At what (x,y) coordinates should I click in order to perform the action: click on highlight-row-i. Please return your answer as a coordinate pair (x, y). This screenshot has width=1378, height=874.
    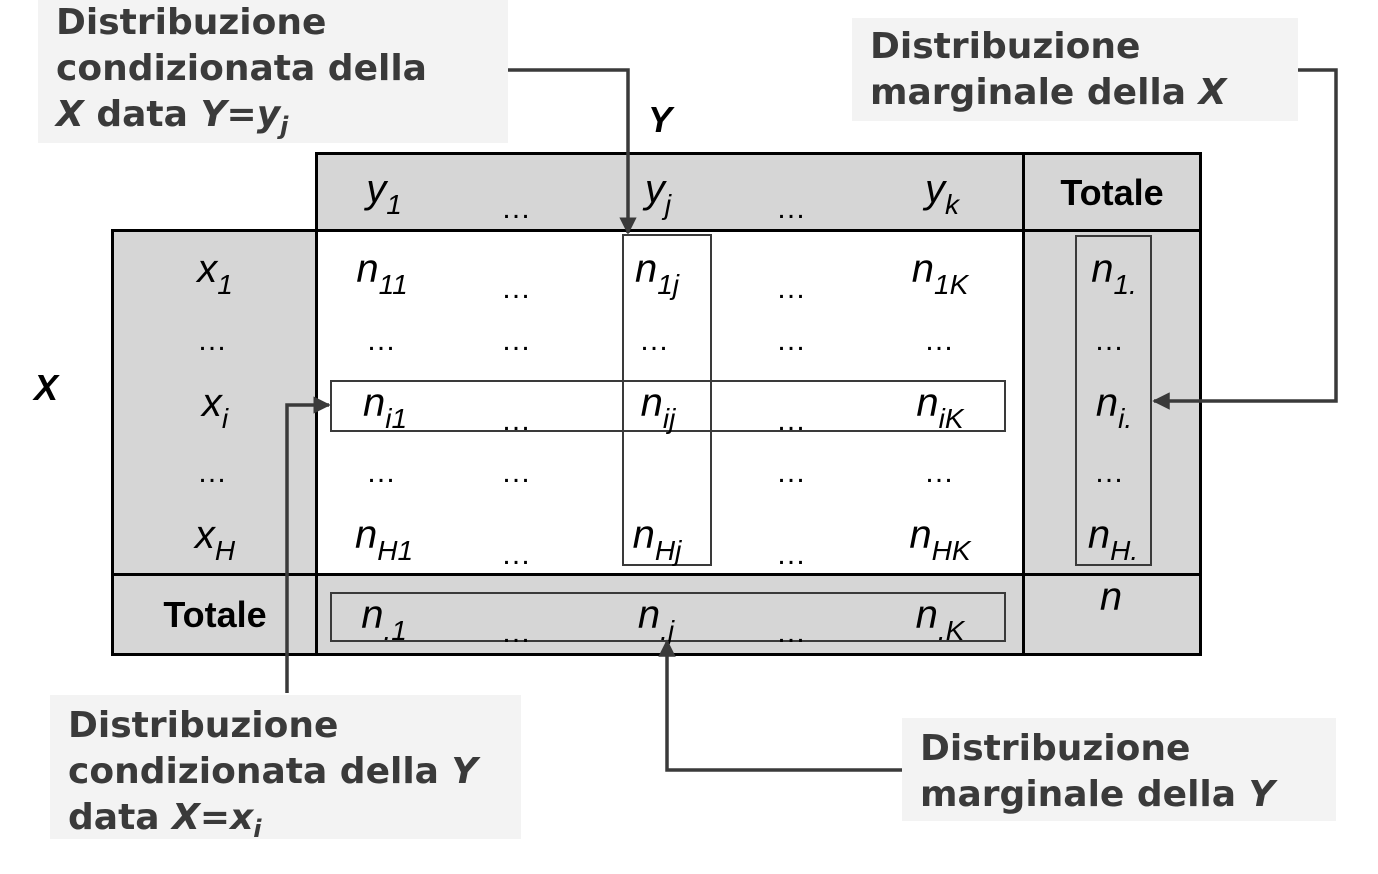
    Looking at the image, I should click on (668, 406).